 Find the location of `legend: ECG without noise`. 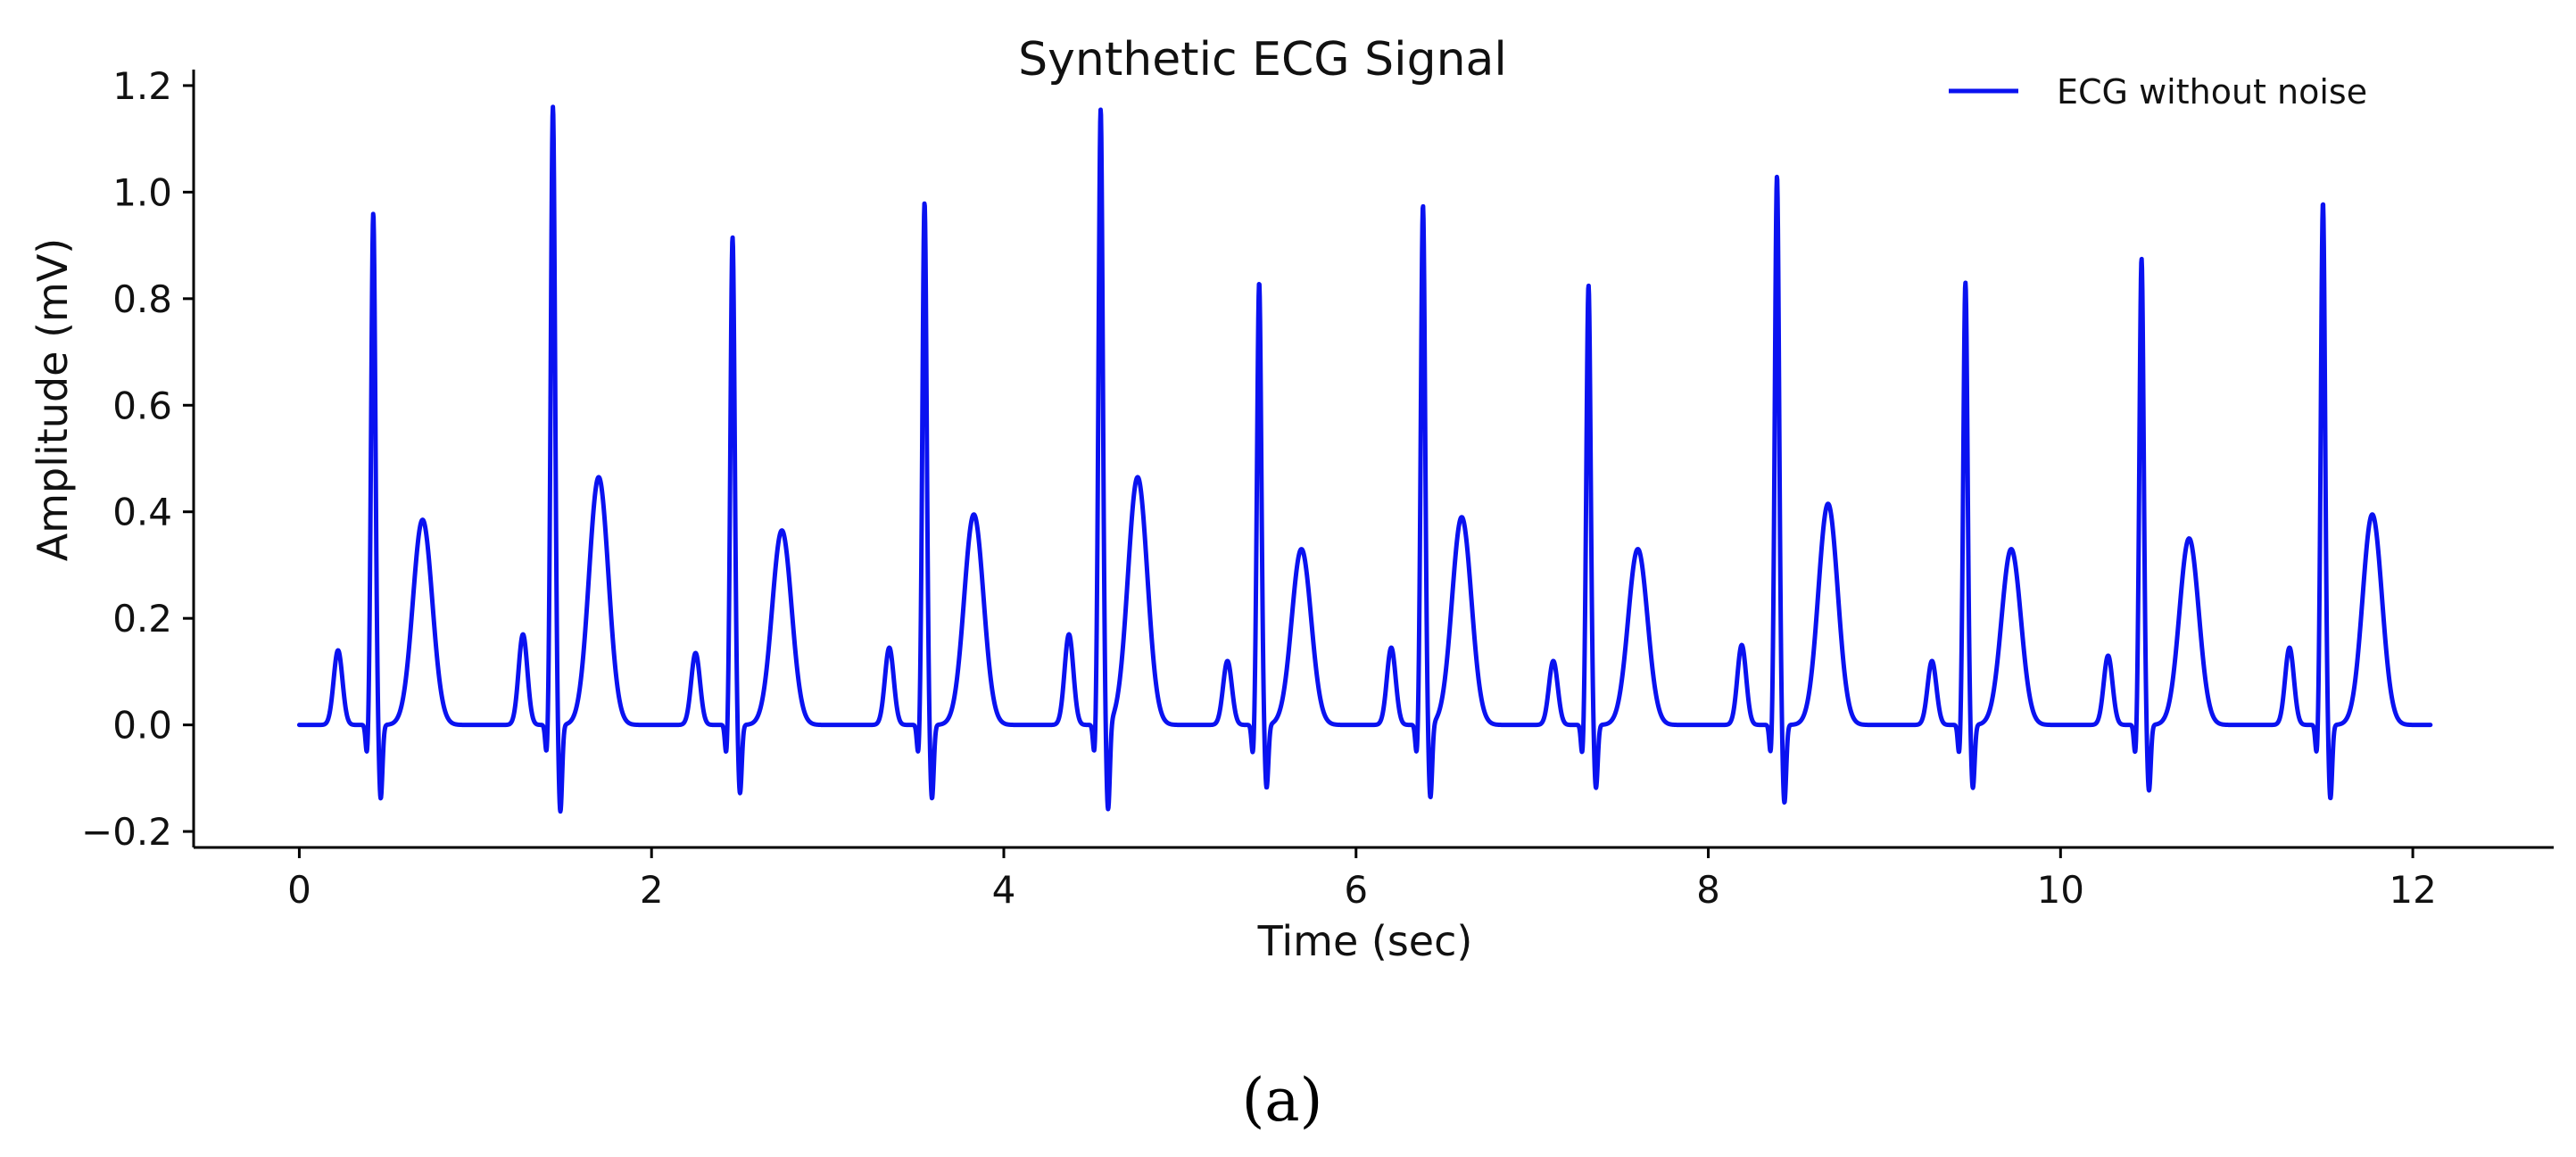

legend: ECG without noise is located at coordinates (2158, 92).